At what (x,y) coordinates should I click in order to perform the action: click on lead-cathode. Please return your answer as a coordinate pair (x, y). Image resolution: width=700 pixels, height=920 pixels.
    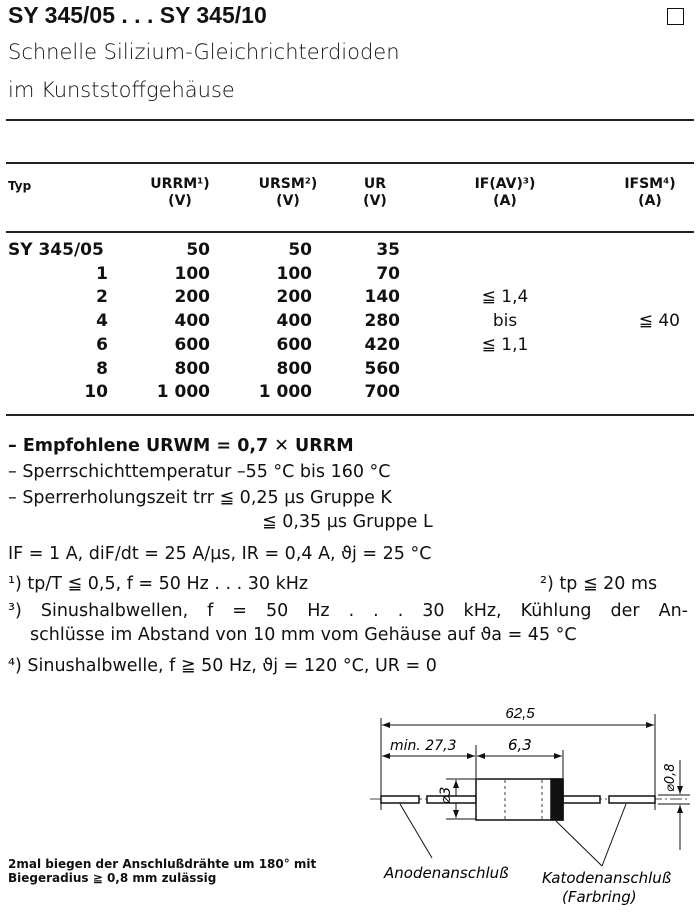
    Looking at the image, I should click on (632, 799).